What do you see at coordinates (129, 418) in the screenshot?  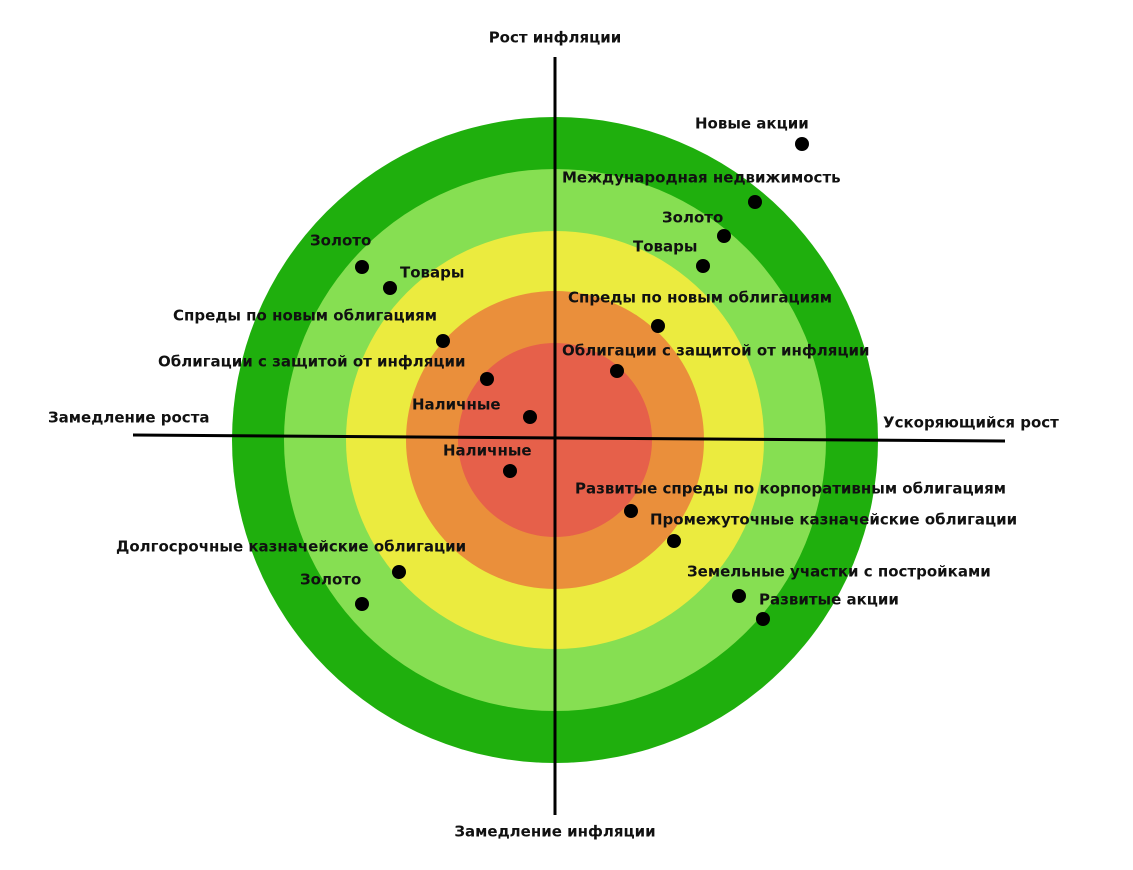 I see `axis-label-left: Замедление роста` at bounding box center [129, 418].